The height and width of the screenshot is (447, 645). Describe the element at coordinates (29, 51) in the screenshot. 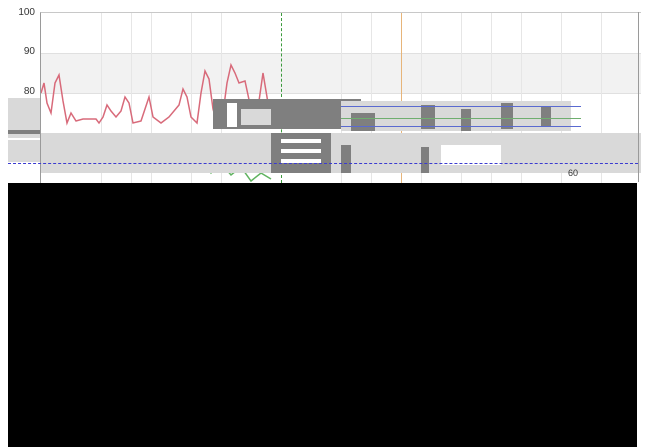

I see `y-tick-90: 90` at that location.